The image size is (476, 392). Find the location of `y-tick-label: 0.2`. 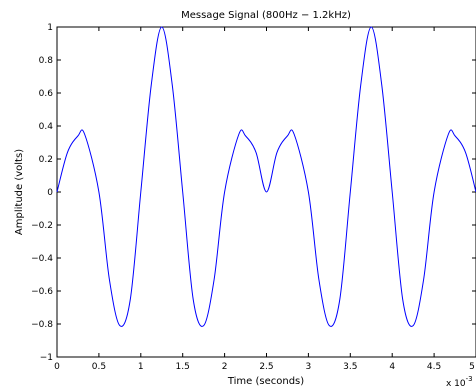

y-tick-label: 0.2 is located at coordinates (46, 160).